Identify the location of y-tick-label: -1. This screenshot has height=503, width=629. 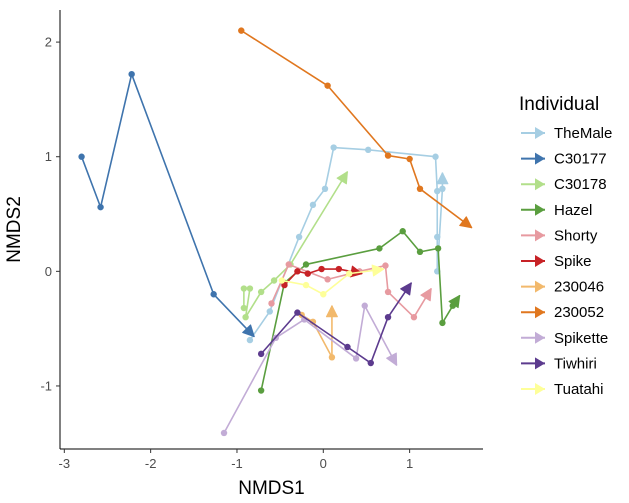
(46, 385).